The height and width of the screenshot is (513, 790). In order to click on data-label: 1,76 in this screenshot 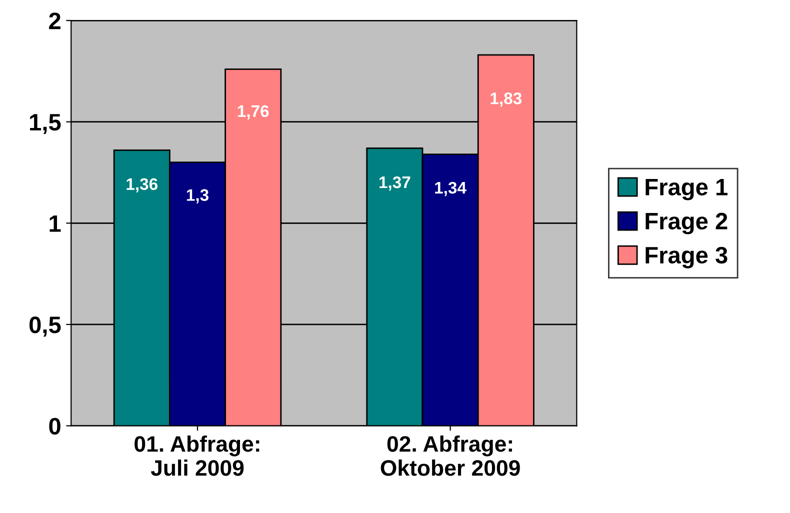, I will do `click(253, 112)`.